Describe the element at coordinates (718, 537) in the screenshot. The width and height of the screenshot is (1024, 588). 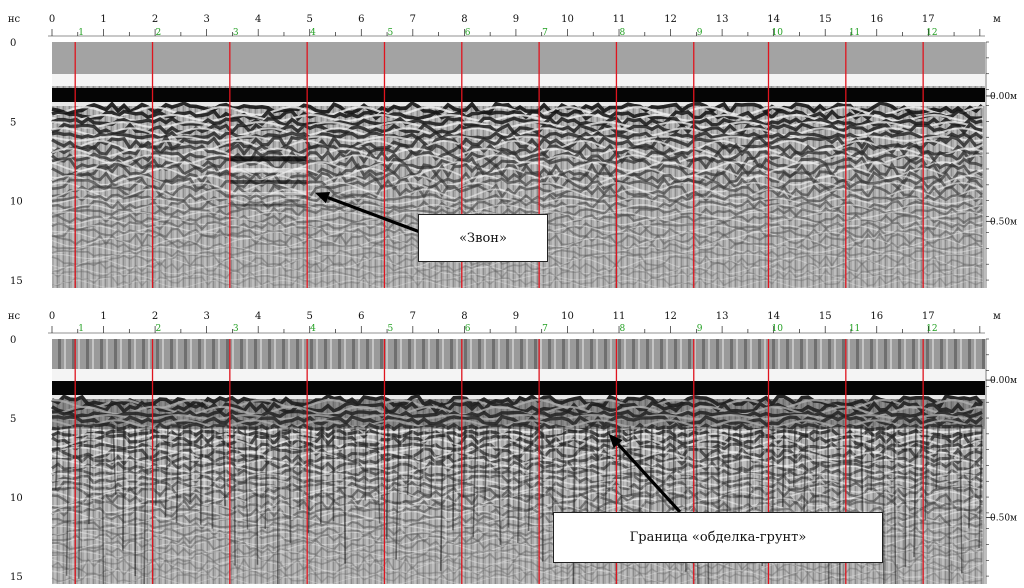
I see `callout-lining-soil-boundary: Граница «обделка-грунт»` at that location.